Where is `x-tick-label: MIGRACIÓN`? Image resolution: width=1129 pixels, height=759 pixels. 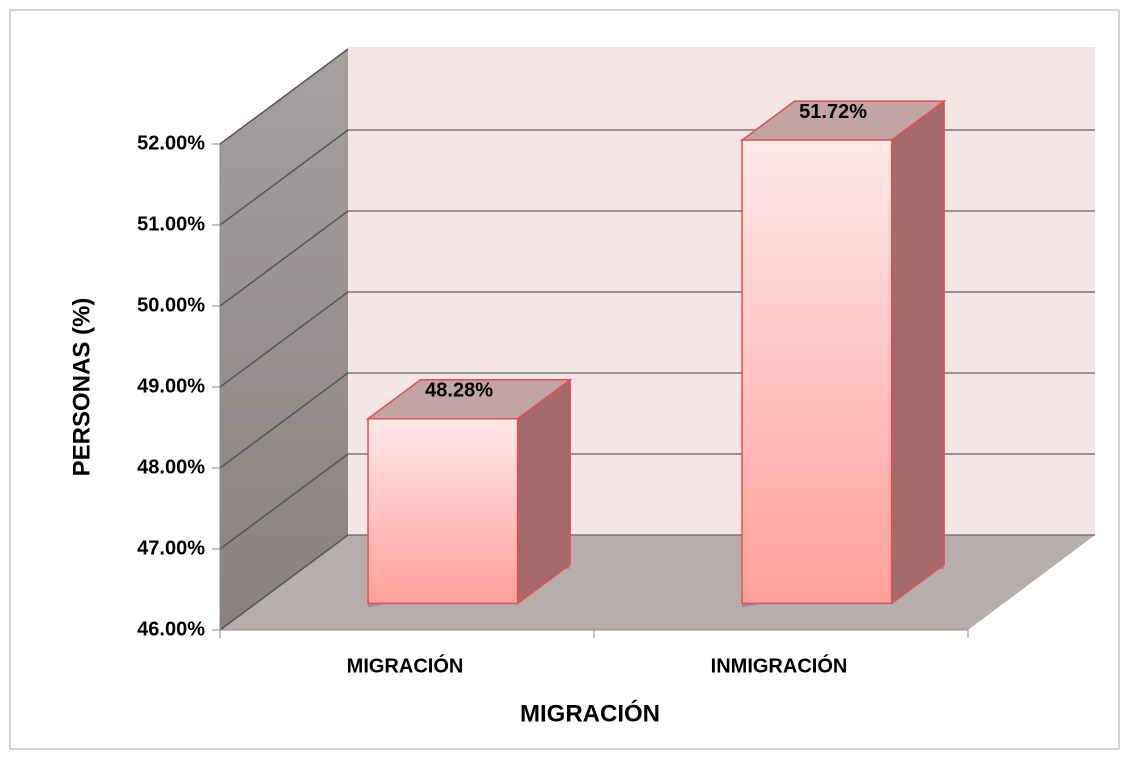 x-tick-label: MIGRACIÓN is located at coordinates (405, 665).